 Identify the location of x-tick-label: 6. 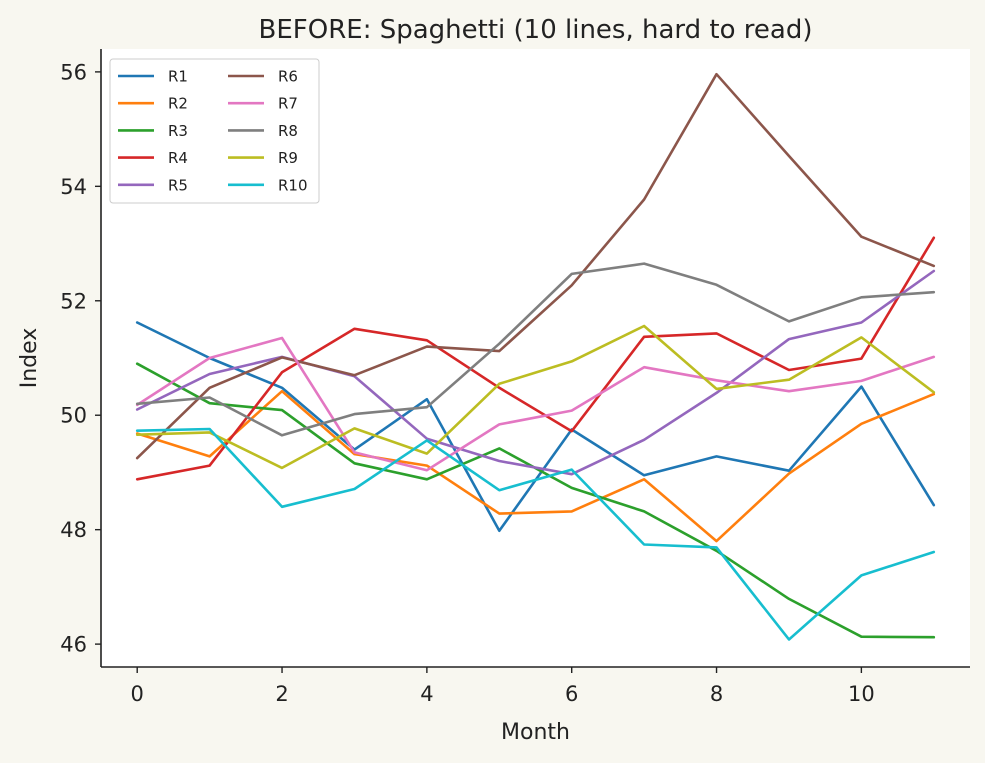
(571, 694).